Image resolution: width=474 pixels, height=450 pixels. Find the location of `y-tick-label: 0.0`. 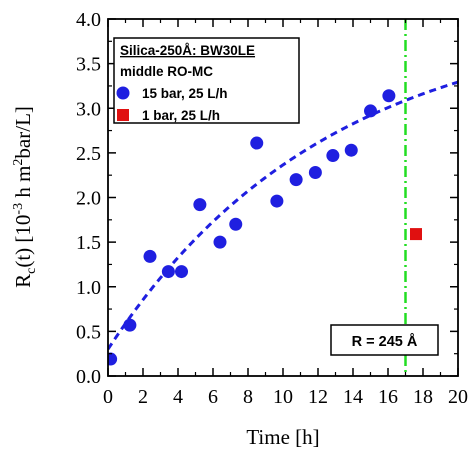

y-tick-label: 0.0 is located at coordinates (88, 377).